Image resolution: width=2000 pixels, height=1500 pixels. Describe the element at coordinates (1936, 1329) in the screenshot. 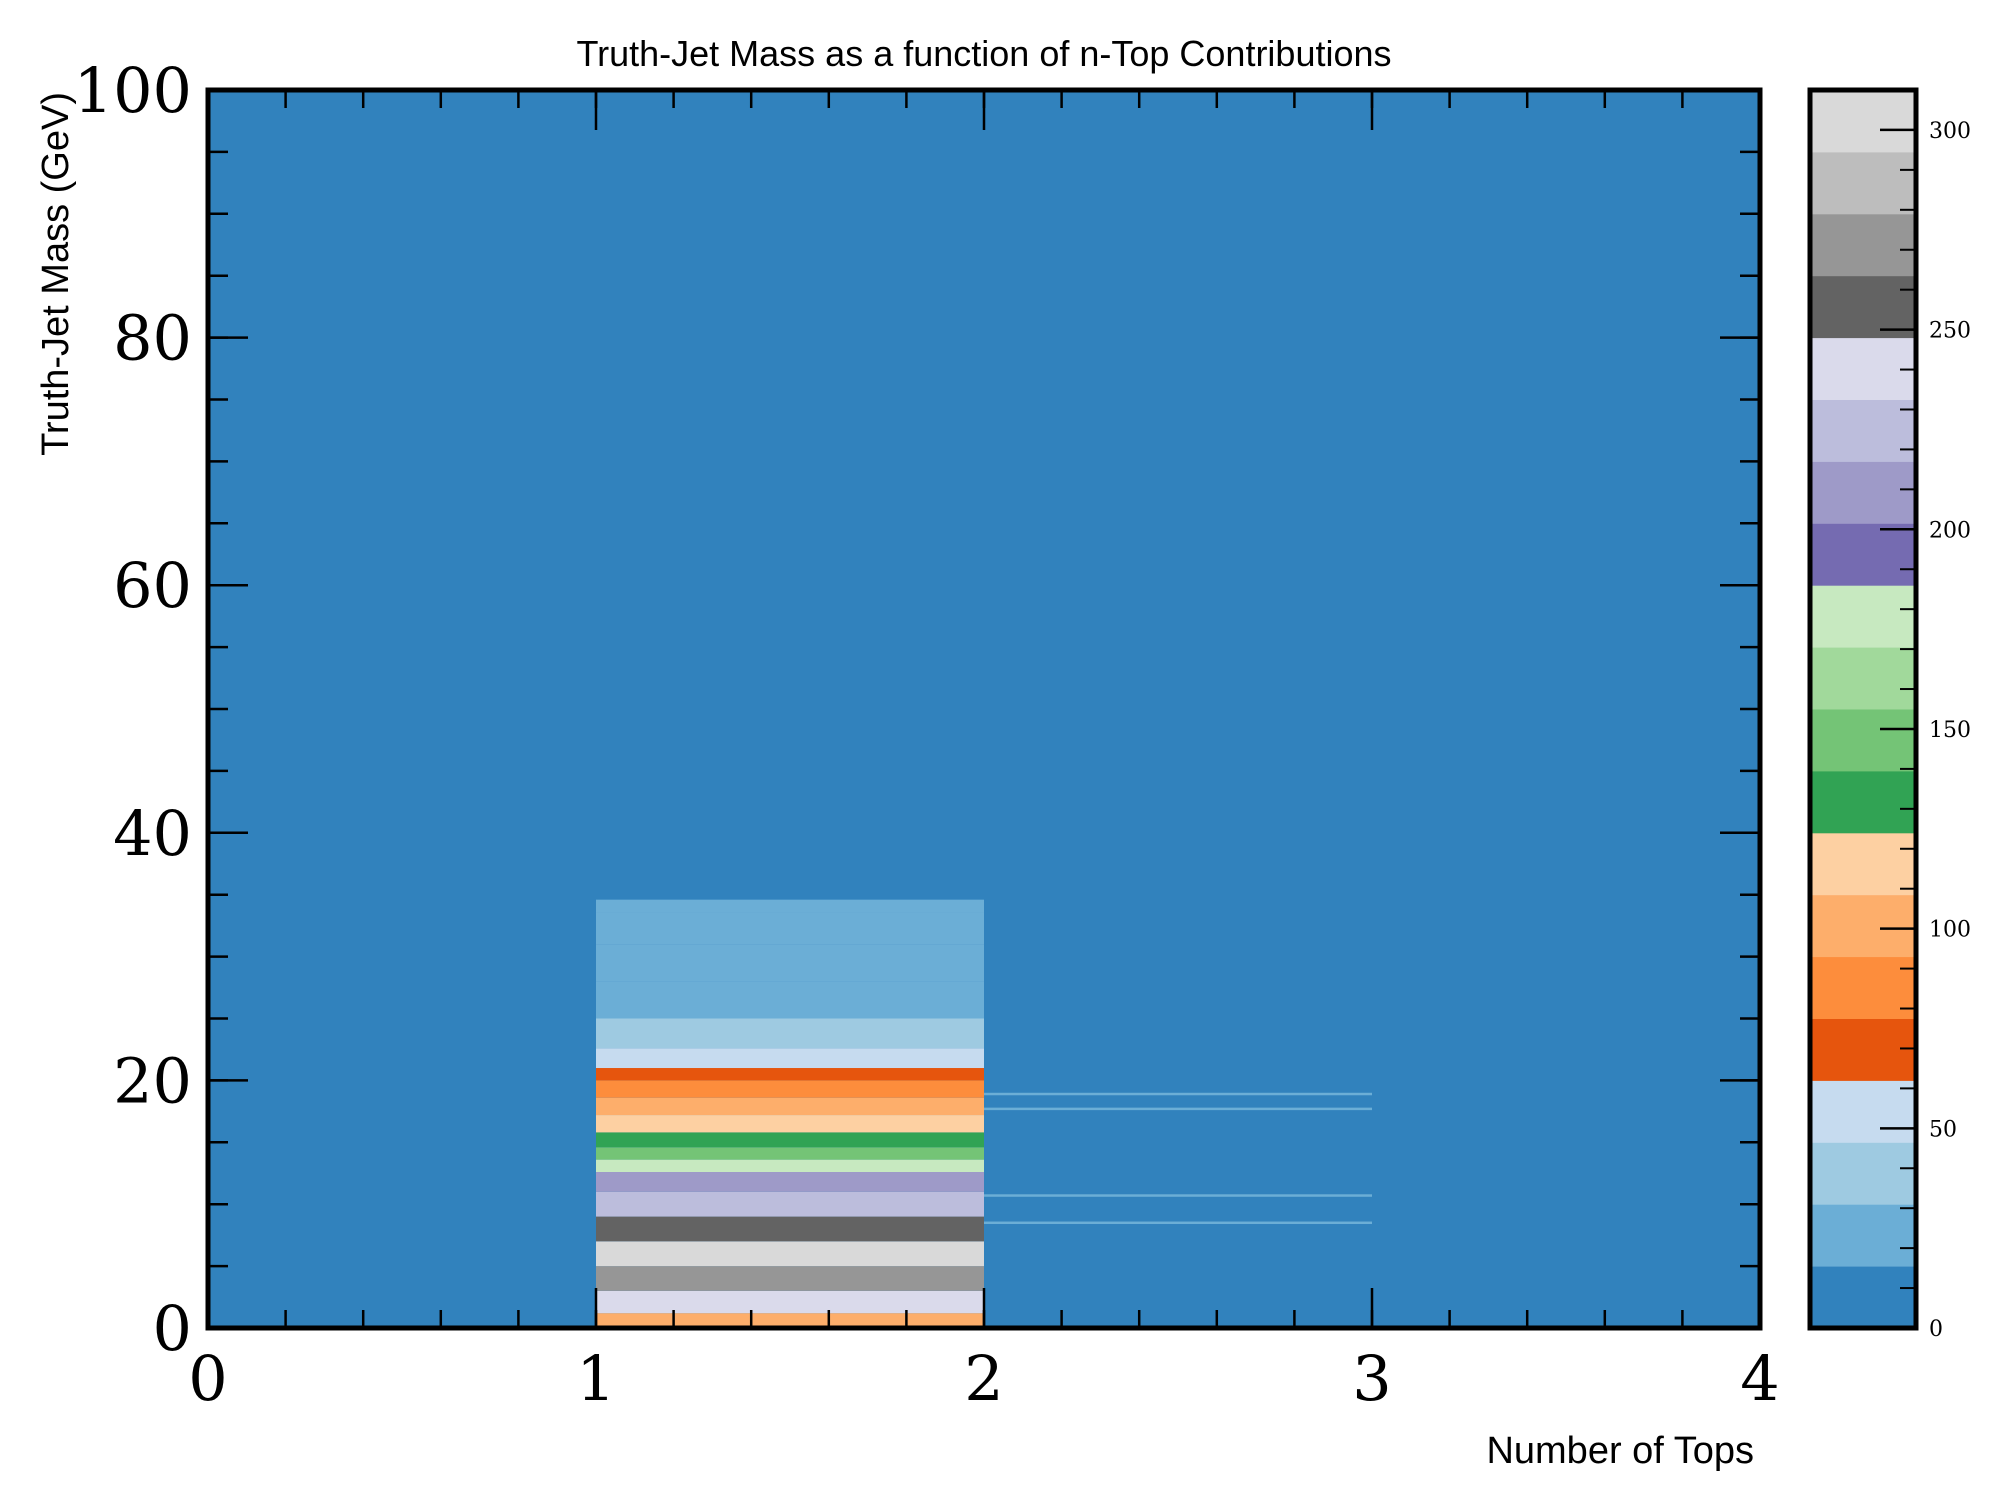

I see `colorbar-tick-label: 0` at that location.